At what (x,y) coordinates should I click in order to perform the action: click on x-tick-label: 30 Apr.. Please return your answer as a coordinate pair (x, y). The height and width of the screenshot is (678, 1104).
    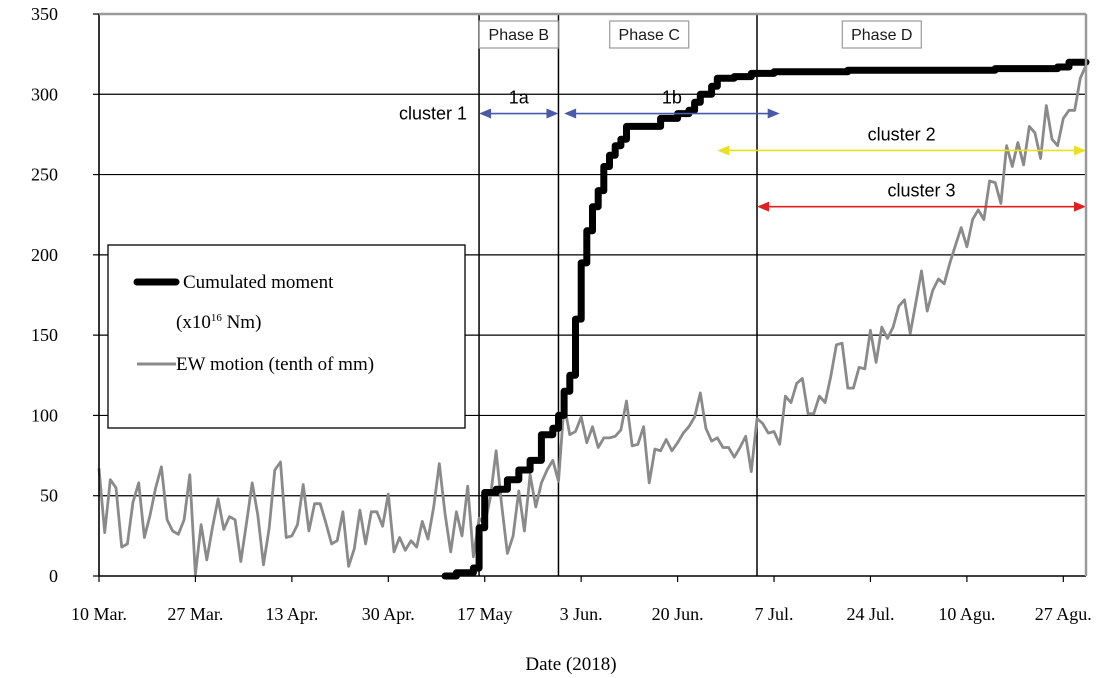
    Looking at the image, I should click on (388, 614).